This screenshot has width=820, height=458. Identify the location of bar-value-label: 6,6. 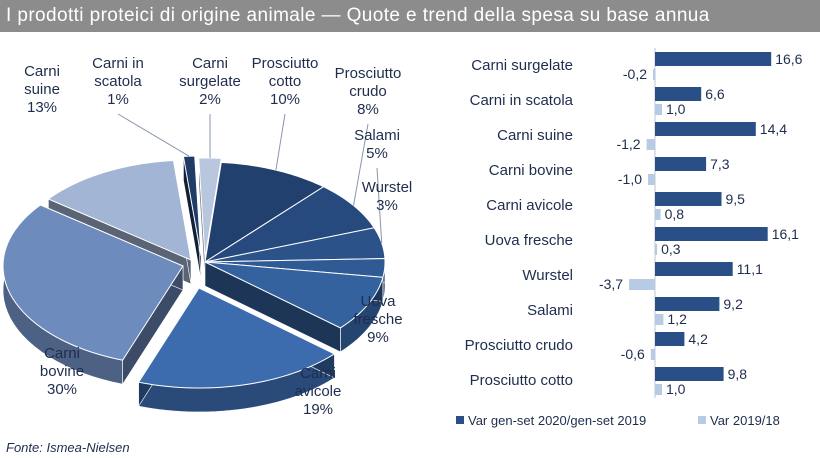
(715, 94).